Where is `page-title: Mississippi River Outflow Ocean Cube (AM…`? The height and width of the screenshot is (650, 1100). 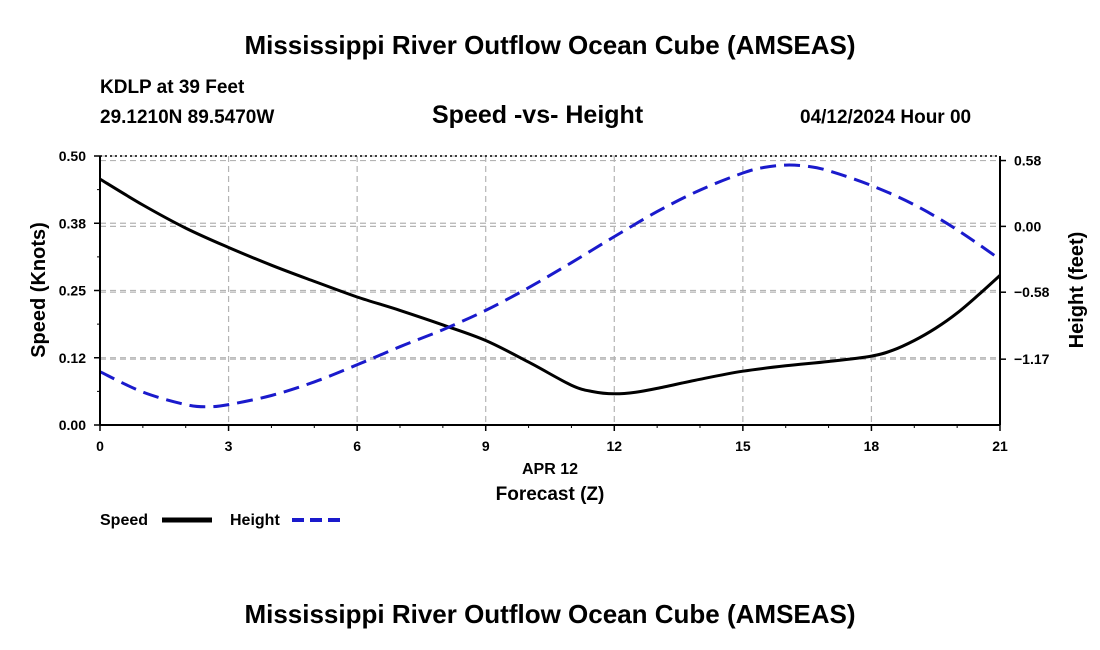 page-title: Mississippi River Outflow Ocean Cube (AM… is located at coordinates (550, 45).